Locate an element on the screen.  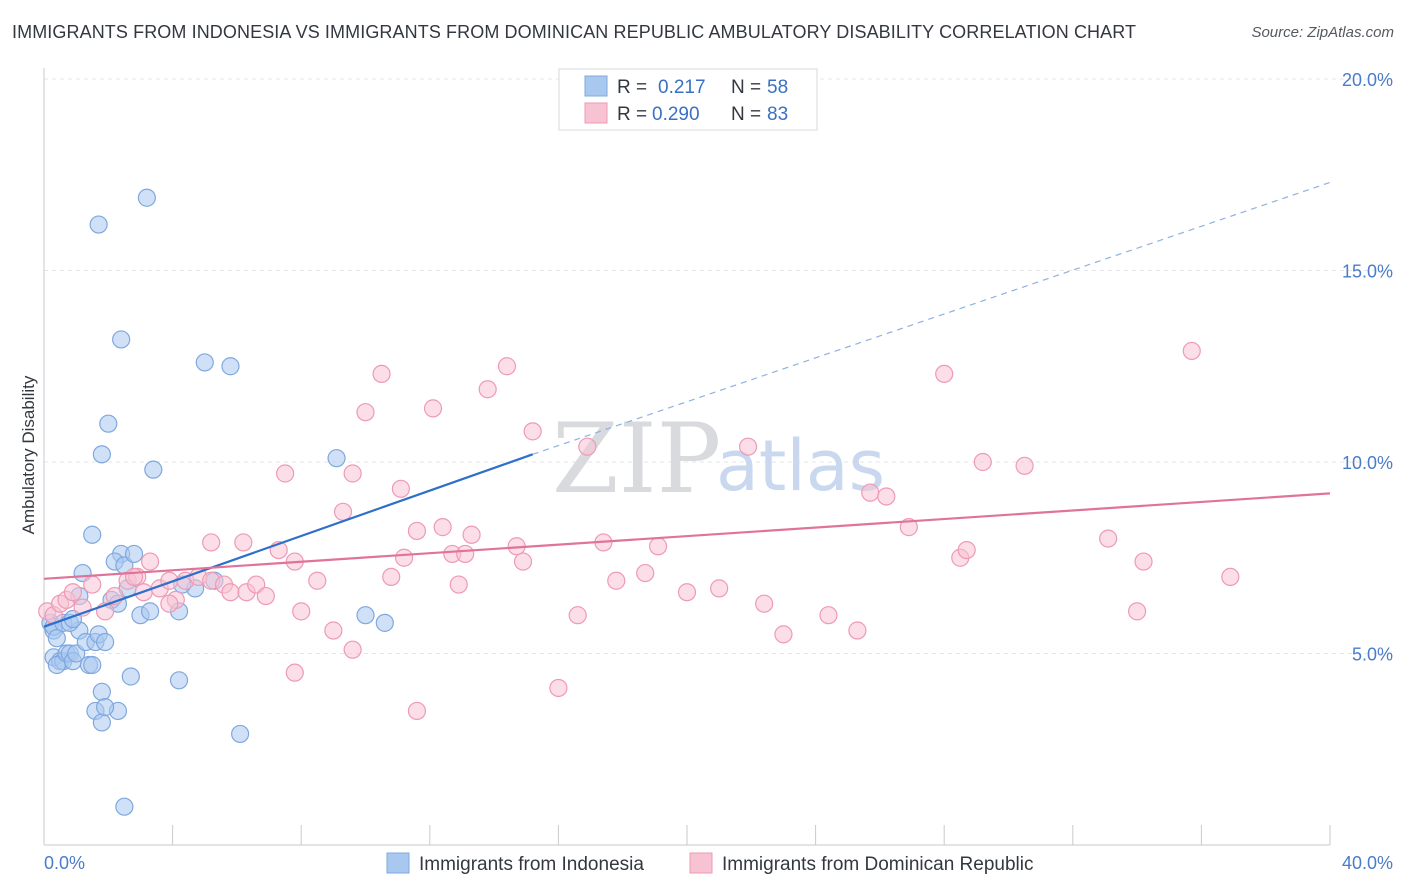
legend-swatch-indonesia is located at coordinates (596, 86).